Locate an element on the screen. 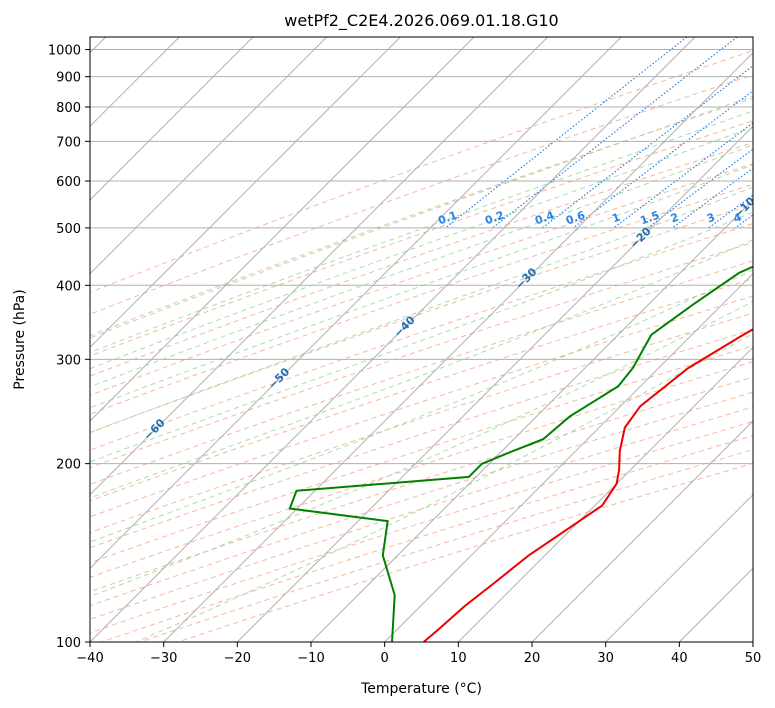 The height and width of the screenshot is (708, 775). x-tick-label: 20 is located at coordinates (532, 658).